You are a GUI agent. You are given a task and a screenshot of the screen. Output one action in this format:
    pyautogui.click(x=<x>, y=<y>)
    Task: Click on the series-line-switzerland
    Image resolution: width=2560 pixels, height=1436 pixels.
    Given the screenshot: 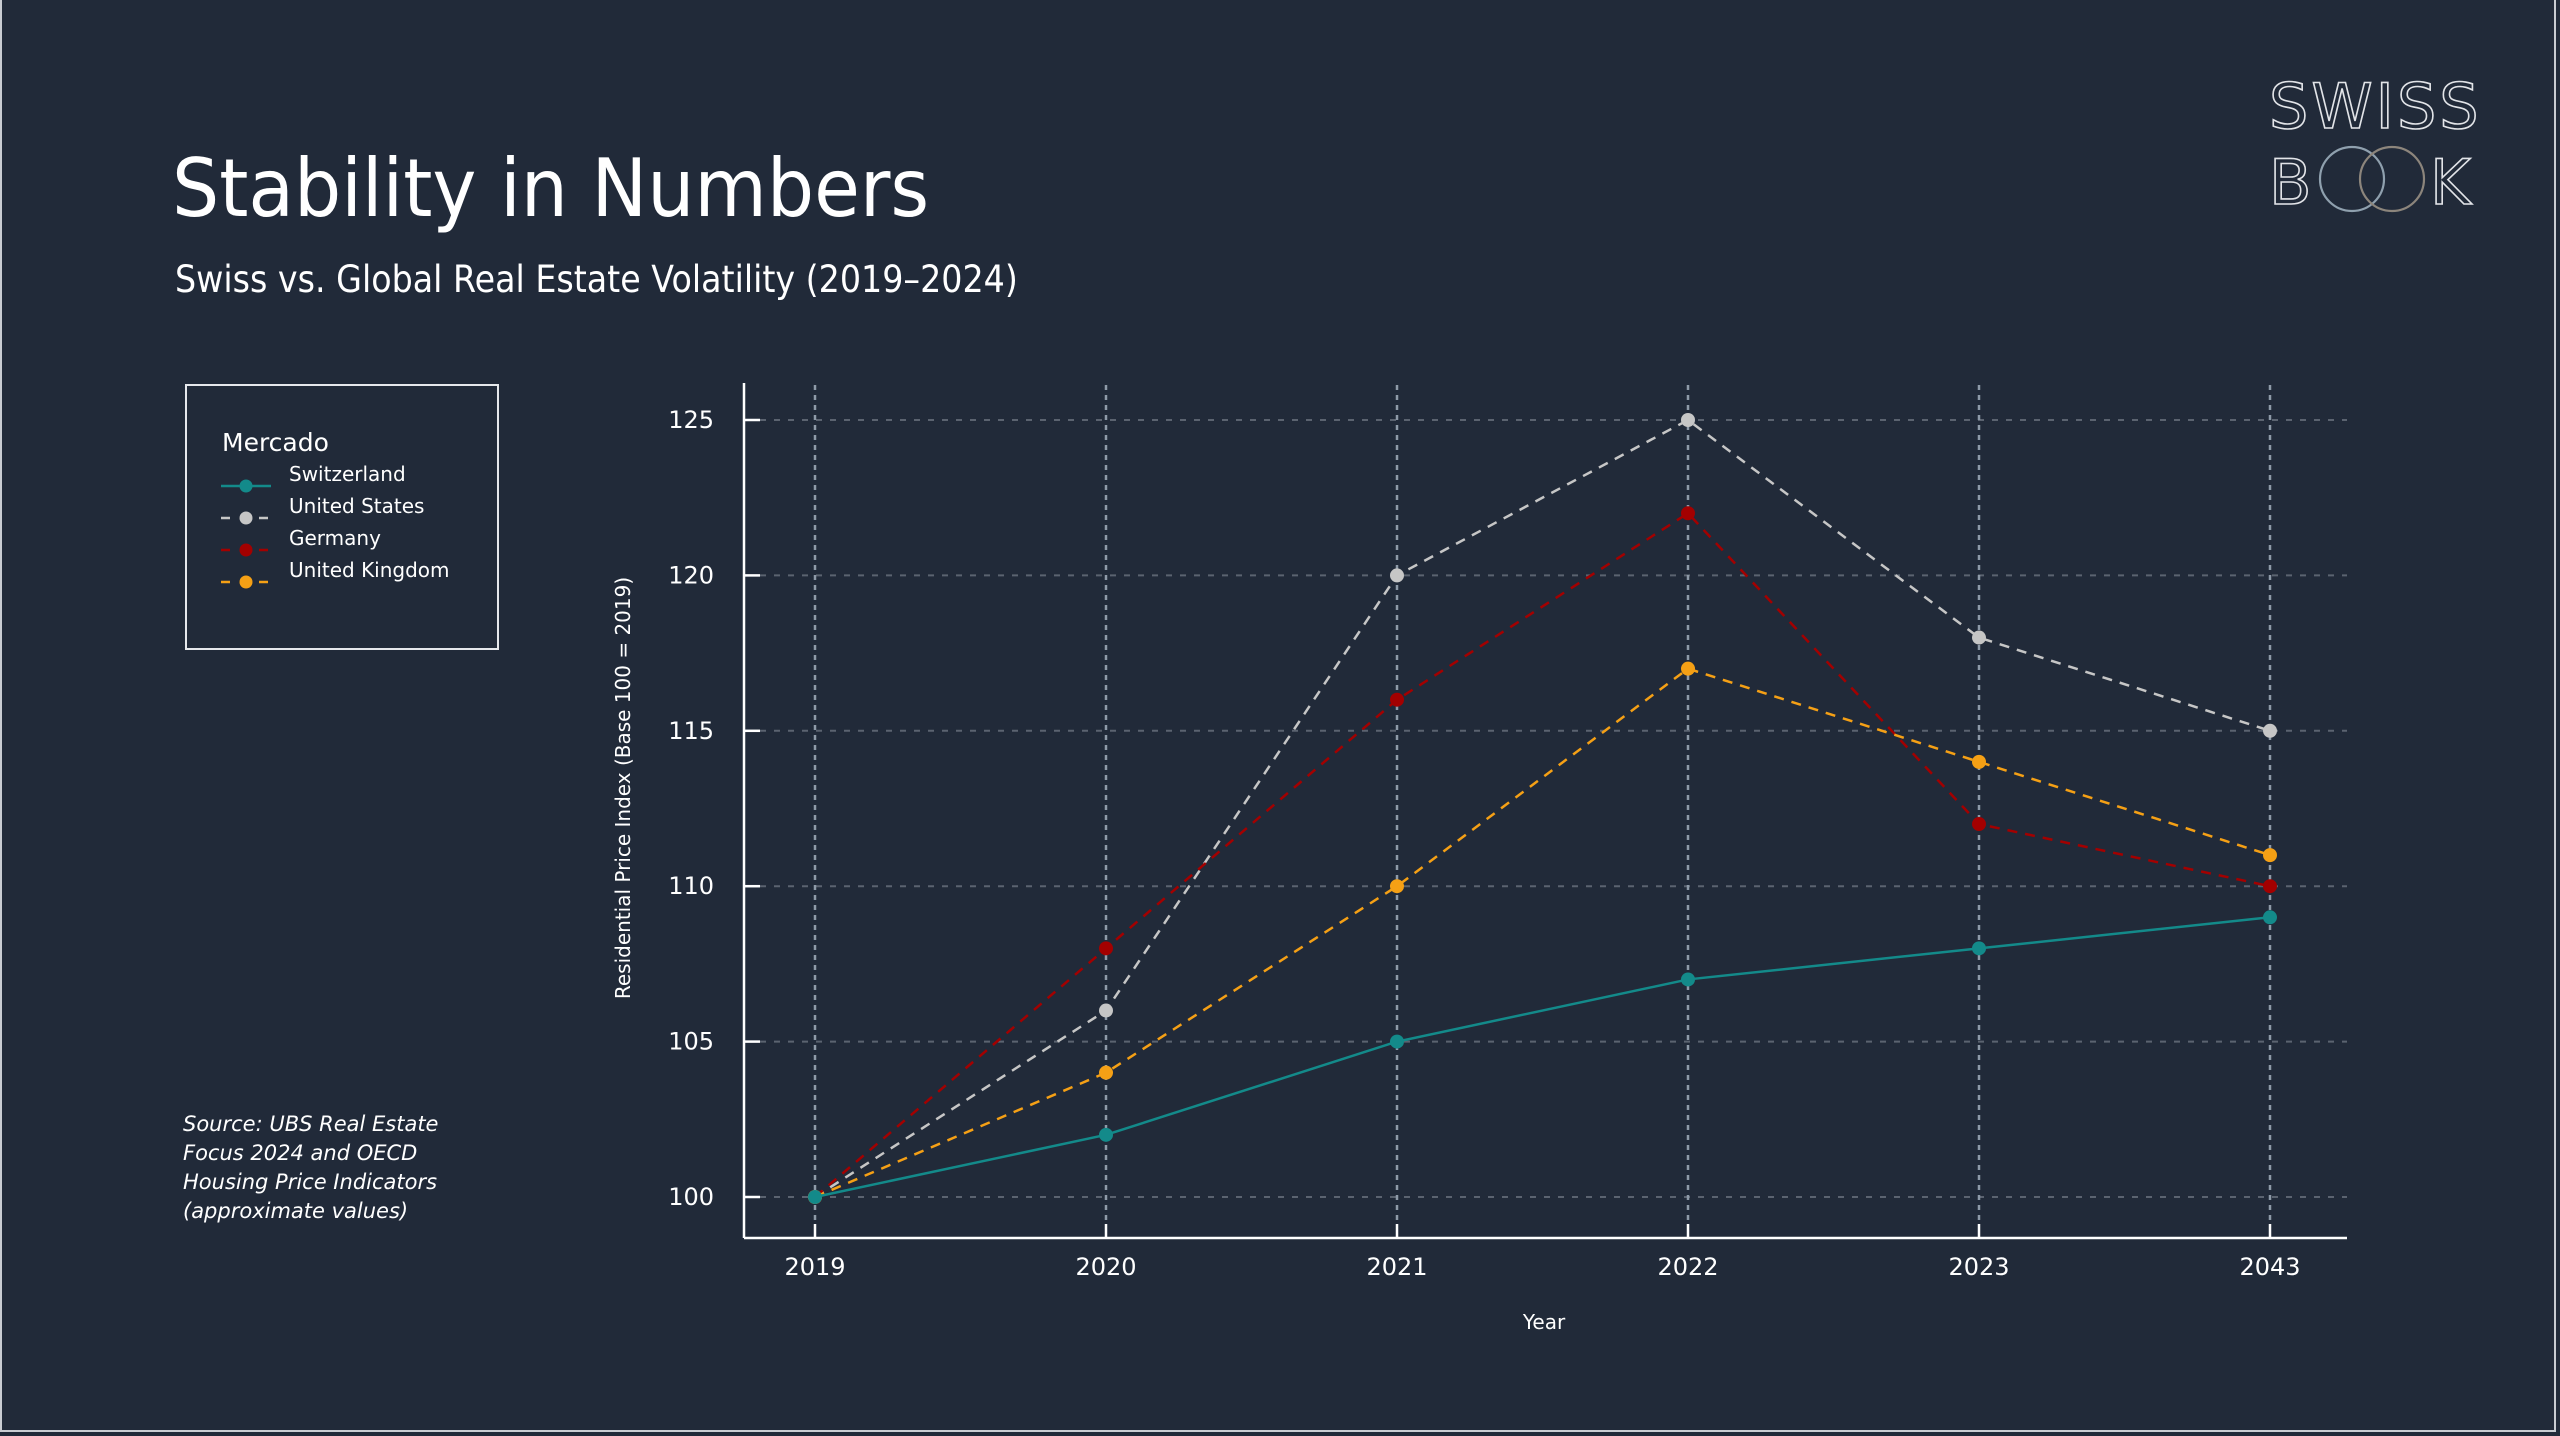 What is the action you would take?
    pyautogui.click(x=1542, y=1057)
    